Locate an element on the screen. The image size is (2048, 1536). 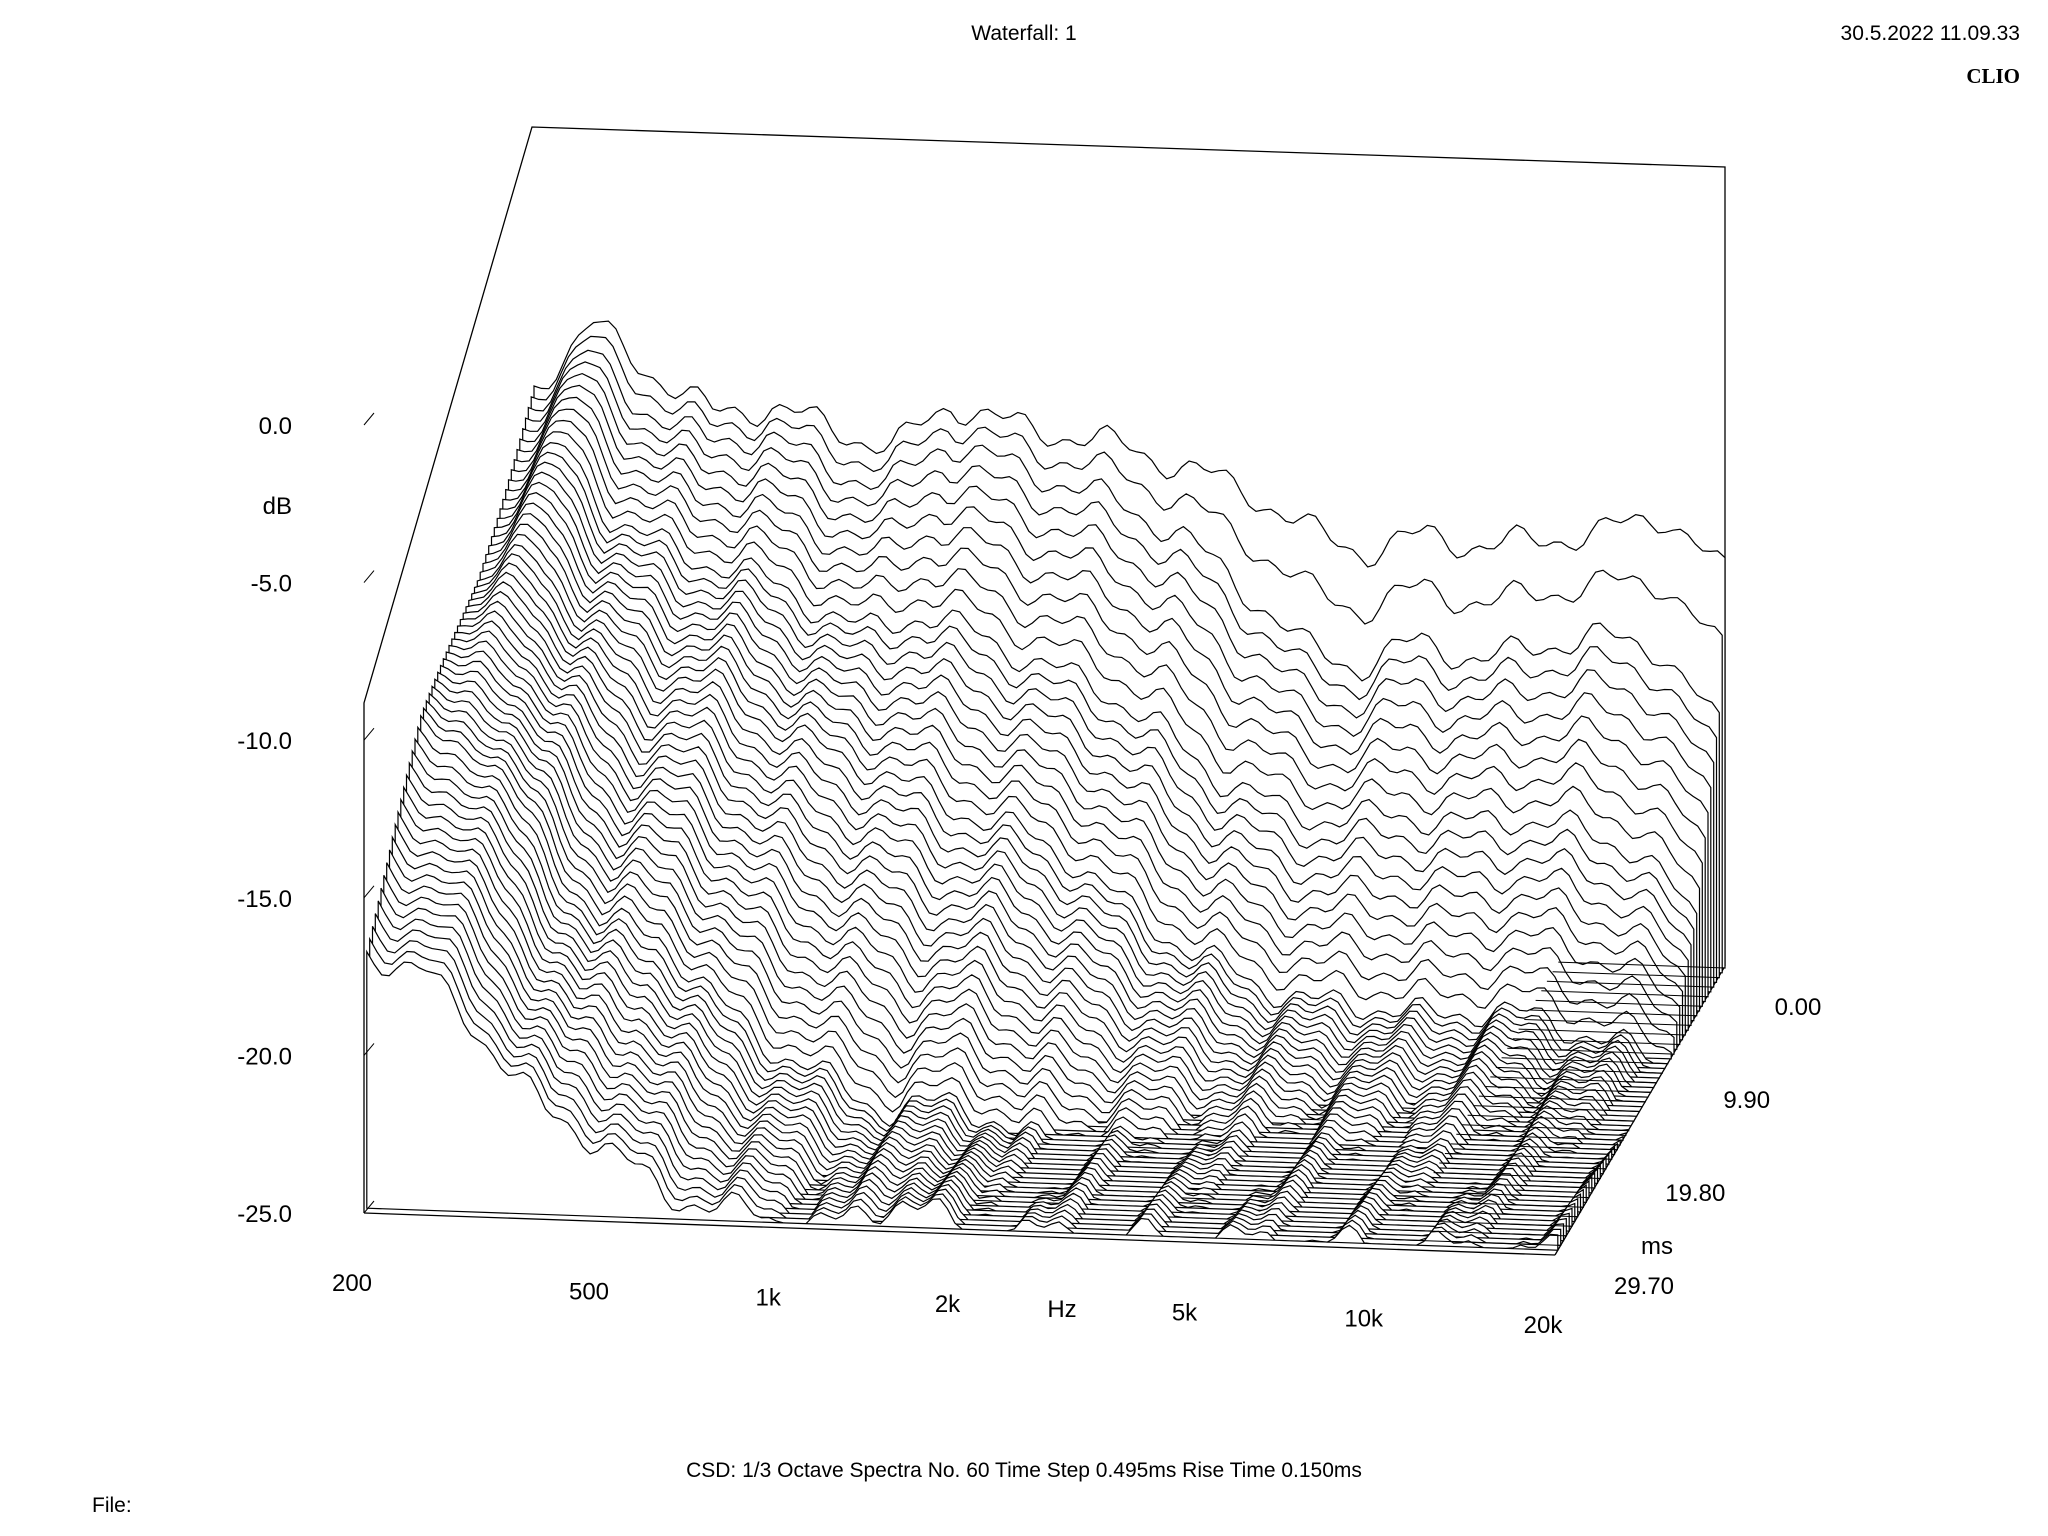
floor-grid is located at coordinates (1559, 1103).